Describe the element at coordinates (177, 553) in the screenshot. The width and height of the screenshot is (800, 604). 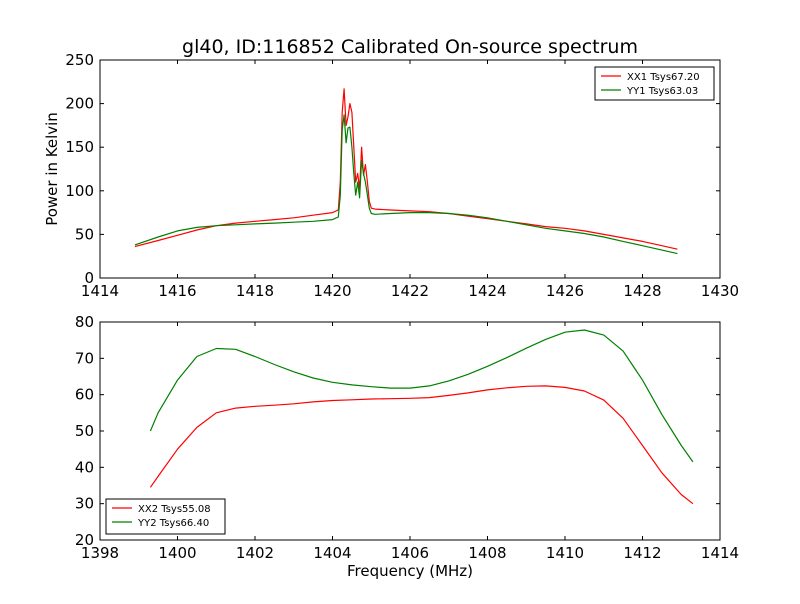
I see `x-tick-label: 1400` at that location.